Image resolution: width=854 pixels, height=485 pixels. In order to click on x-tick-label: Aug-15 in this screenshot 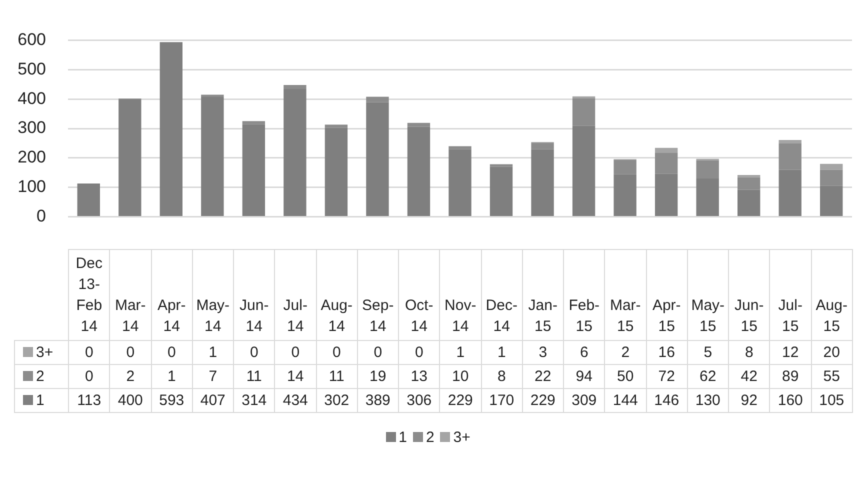, I will do `click(831, 295)`.